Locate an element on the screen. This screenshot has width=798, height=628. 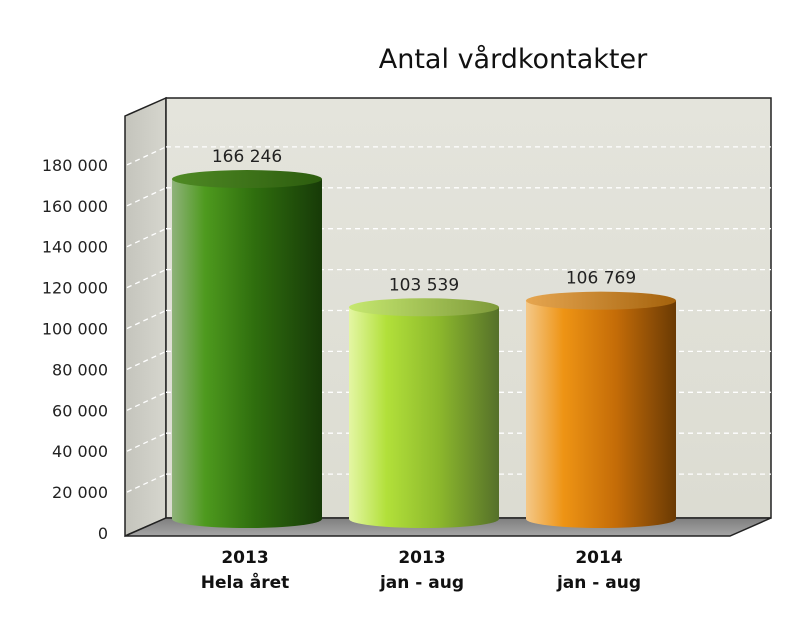
y-tick-label: 80 000 is located at coordinates (80, 369).